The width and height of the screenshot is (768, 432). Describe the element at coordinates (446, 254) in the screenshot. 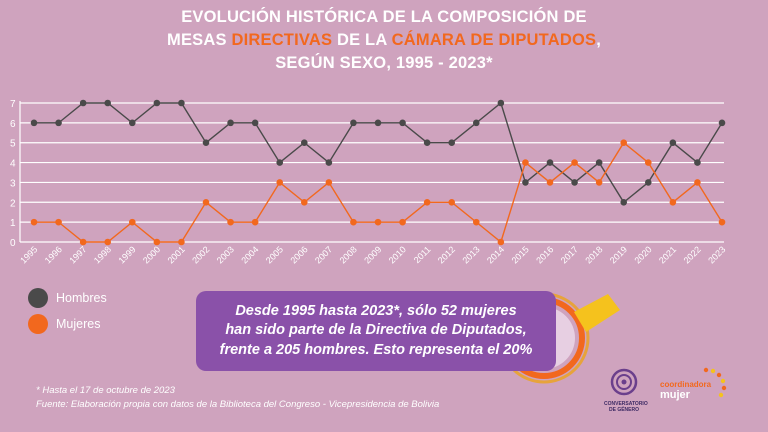

I see `x-tick-label: 2012` at that location.